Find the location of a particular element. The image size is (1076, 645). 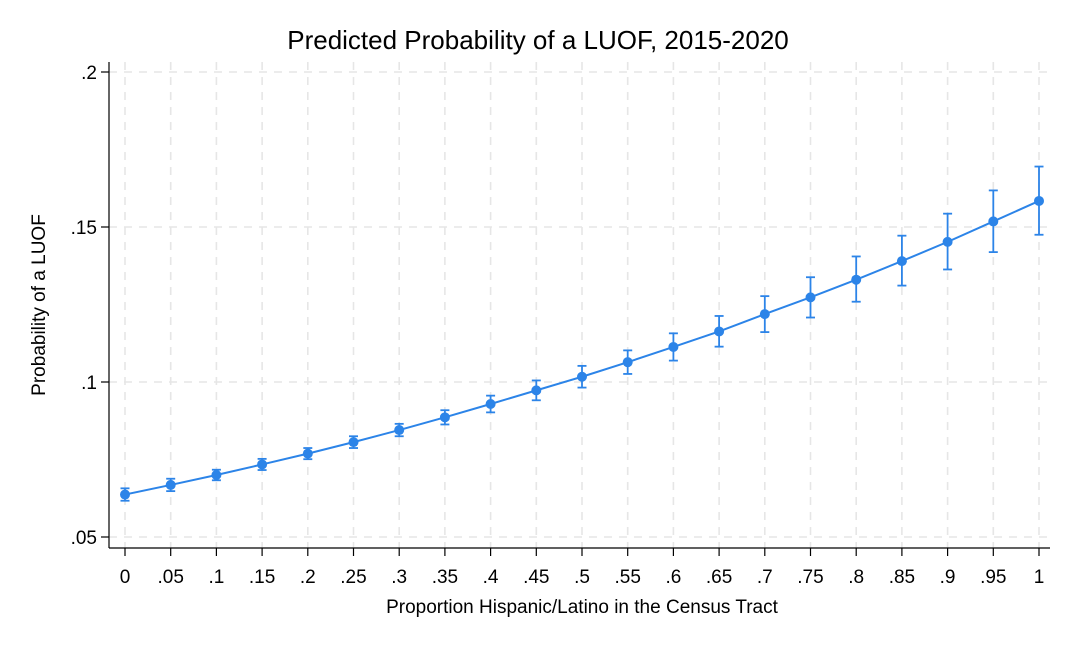

y-tick-label: .2 is located at coordinates (89, 73).